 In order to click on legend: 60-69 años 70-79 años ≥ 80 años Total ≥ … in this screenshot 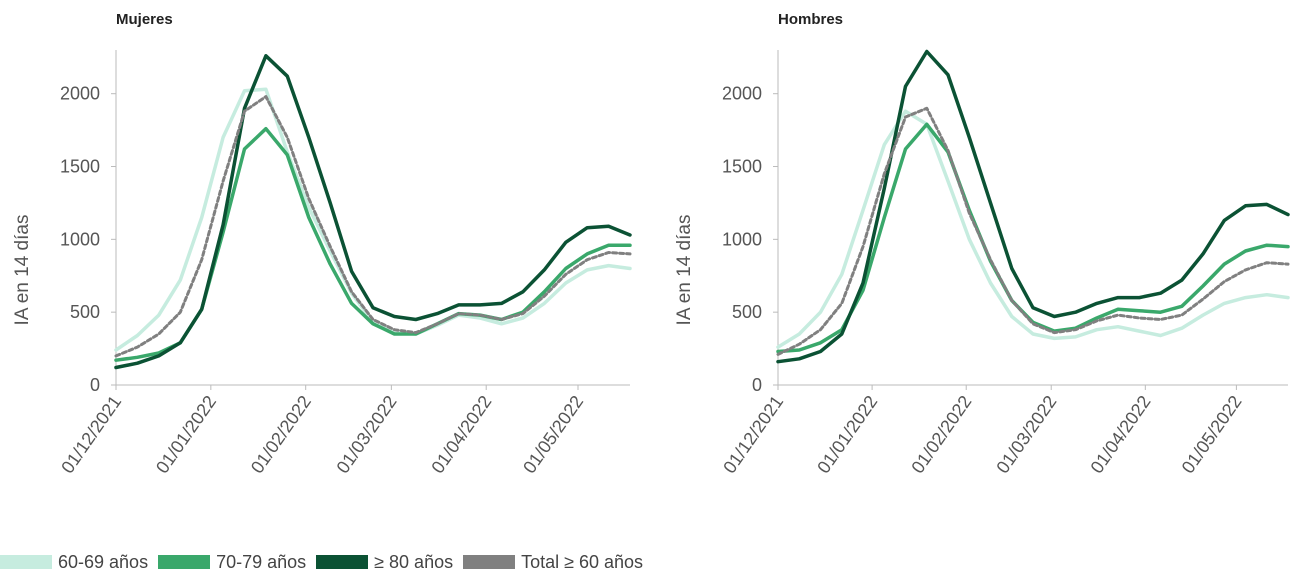, I will do `click(326, 562)`.